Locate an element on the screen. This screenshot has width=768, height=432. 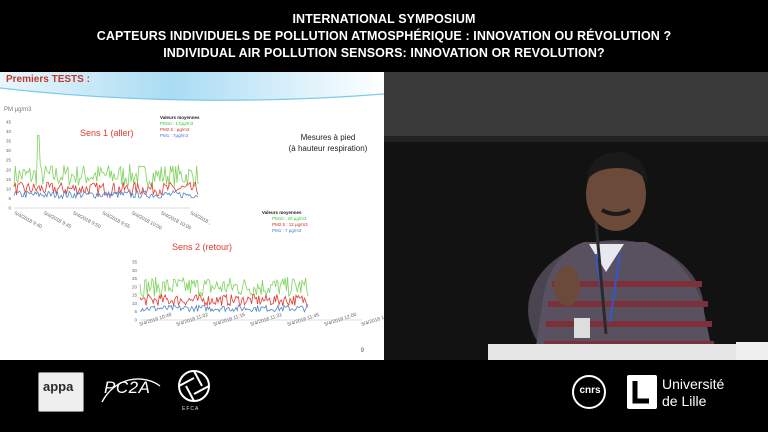
screen-top is located at coordinates (576, 104).